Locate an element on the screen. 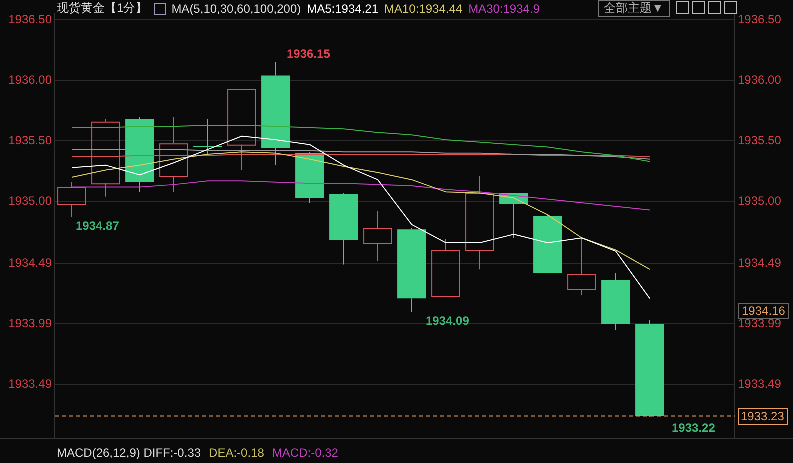 The image size is (793, 463). y-tick-label: 1933.99 is located at coordinates (30, 323).